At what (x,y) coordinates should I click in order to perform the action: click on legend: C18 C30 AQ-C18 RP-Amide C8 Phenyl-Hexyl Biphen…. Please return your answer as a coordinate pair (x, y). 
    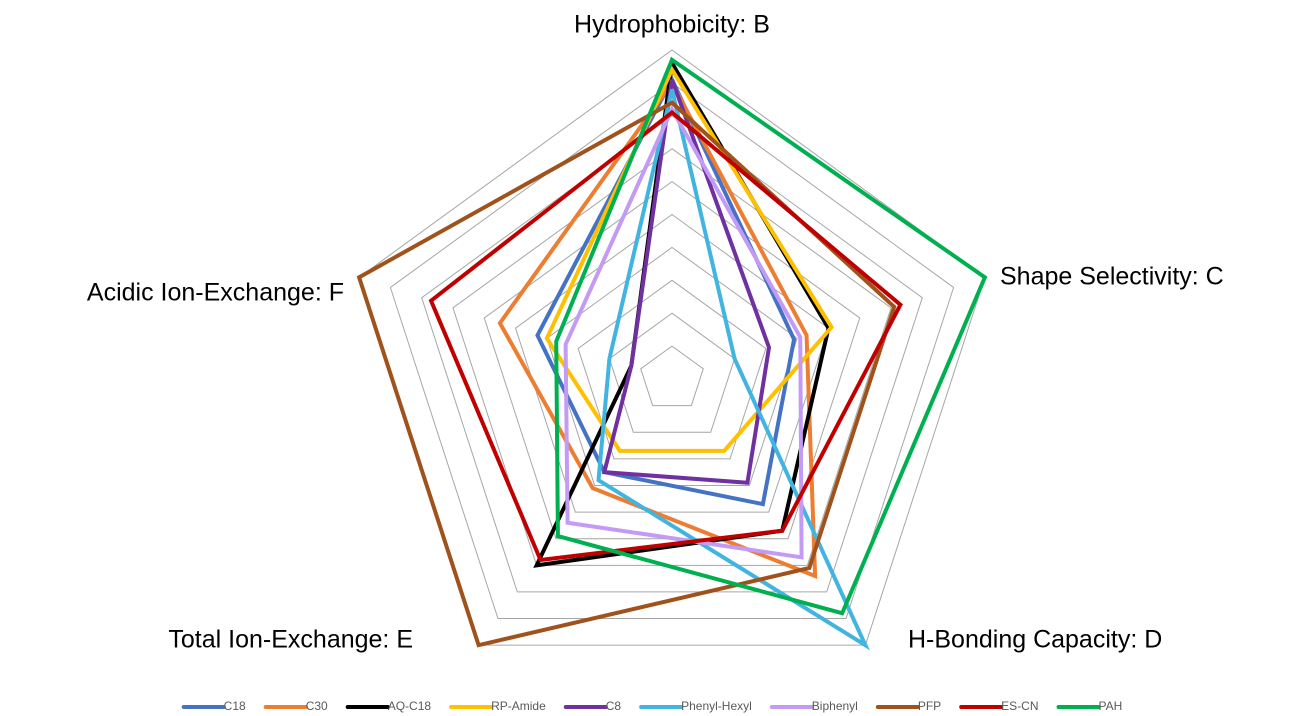
    Looking at the image, I should click on (652, 706).